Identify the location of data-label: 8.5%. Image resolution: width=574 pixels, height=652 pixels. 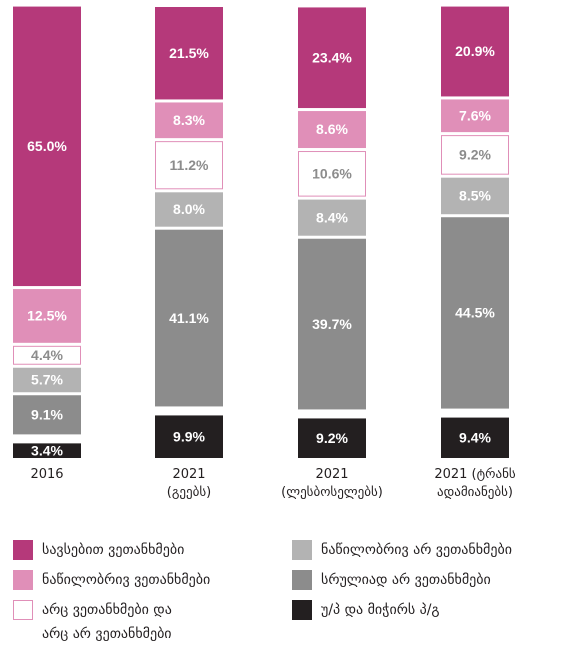
(475, 196).